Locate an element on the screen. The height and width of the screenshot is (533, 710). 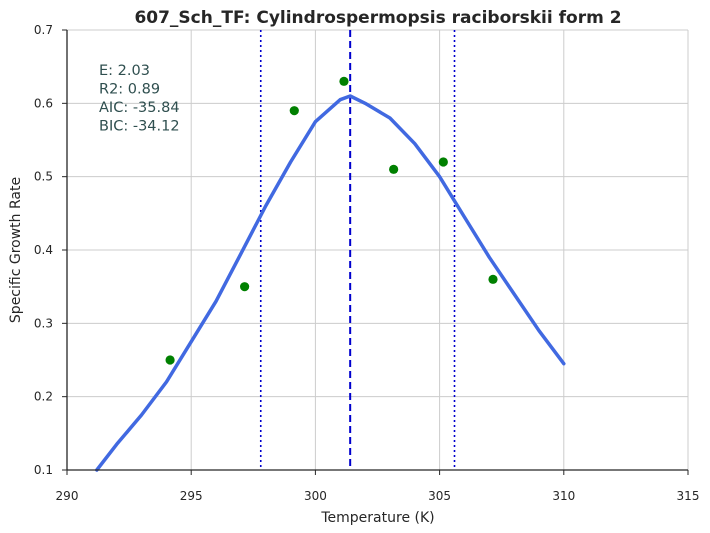
y-tick-label-0: 0.1 is located at coordinates (43, 470).